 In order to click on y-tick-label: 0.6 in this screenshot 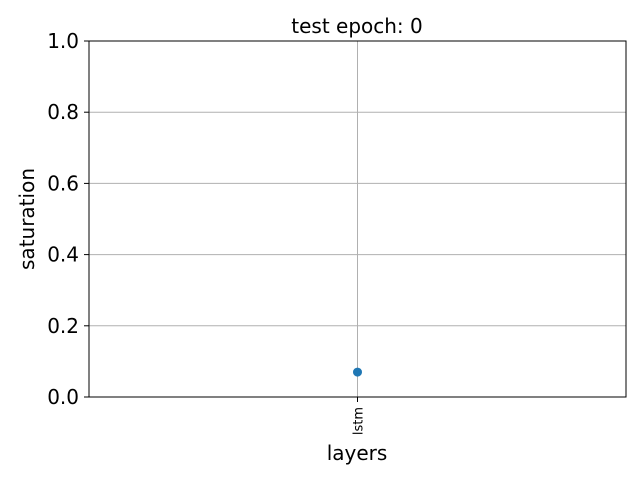, I will do `click(63, 183)`.